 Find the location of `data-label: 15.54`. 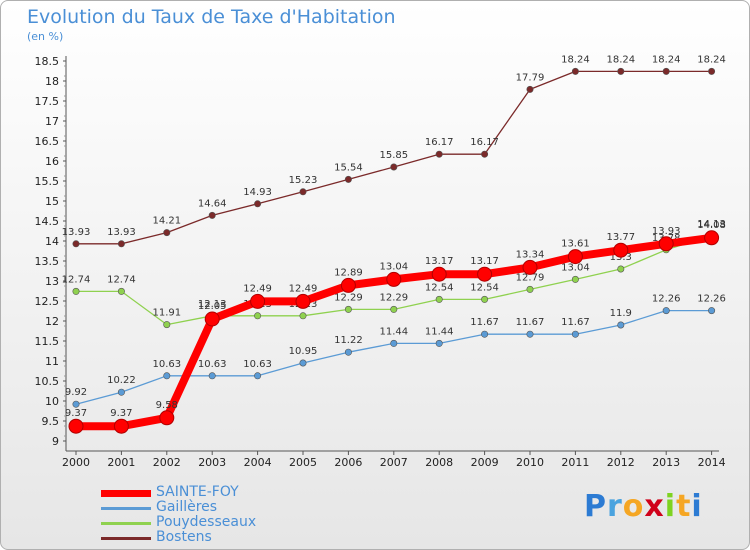

data-label: 15.54 is located at coordinates (348, 167).